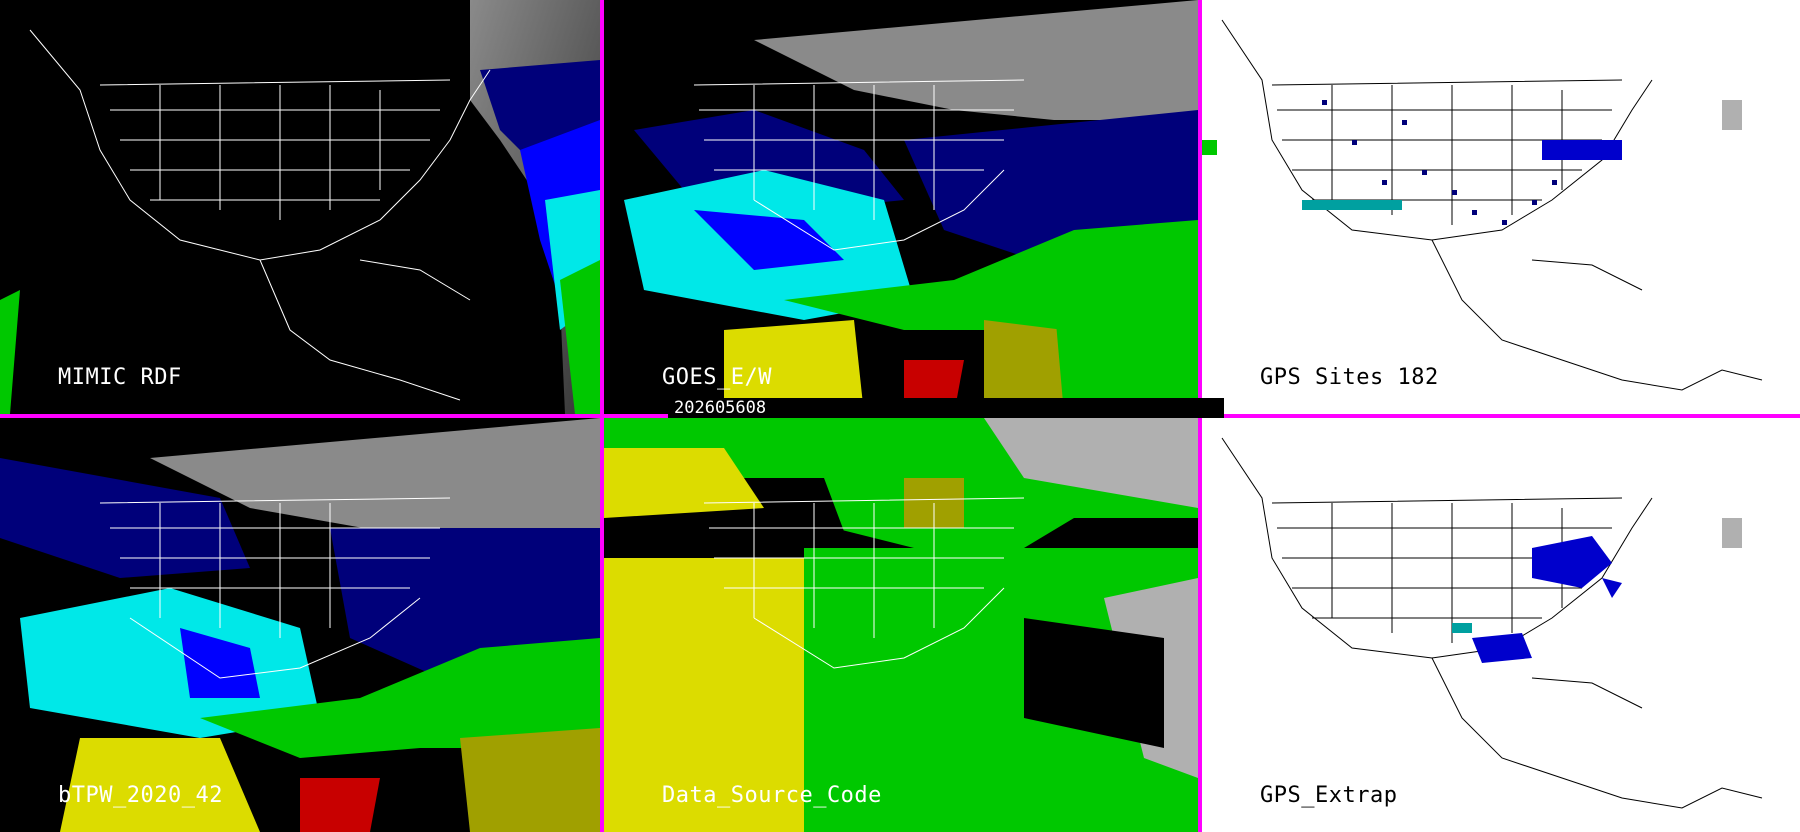 The height and width of the screenshot is (832, 1800). What do you see at coordinates (1349, 377) in the screenshot?
I see `panel-label: GPS Sites 182` at bounding box center [1349, 377].